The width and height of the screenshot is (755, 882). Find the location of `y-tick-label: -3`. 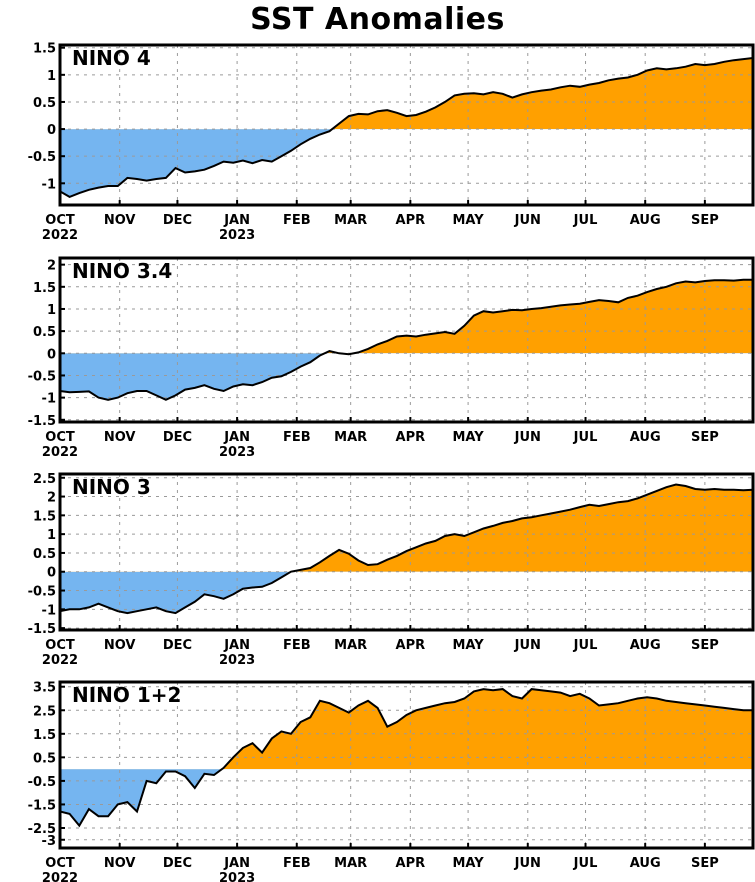

y-tick-label: -3 is located at coordinates (49, 841).